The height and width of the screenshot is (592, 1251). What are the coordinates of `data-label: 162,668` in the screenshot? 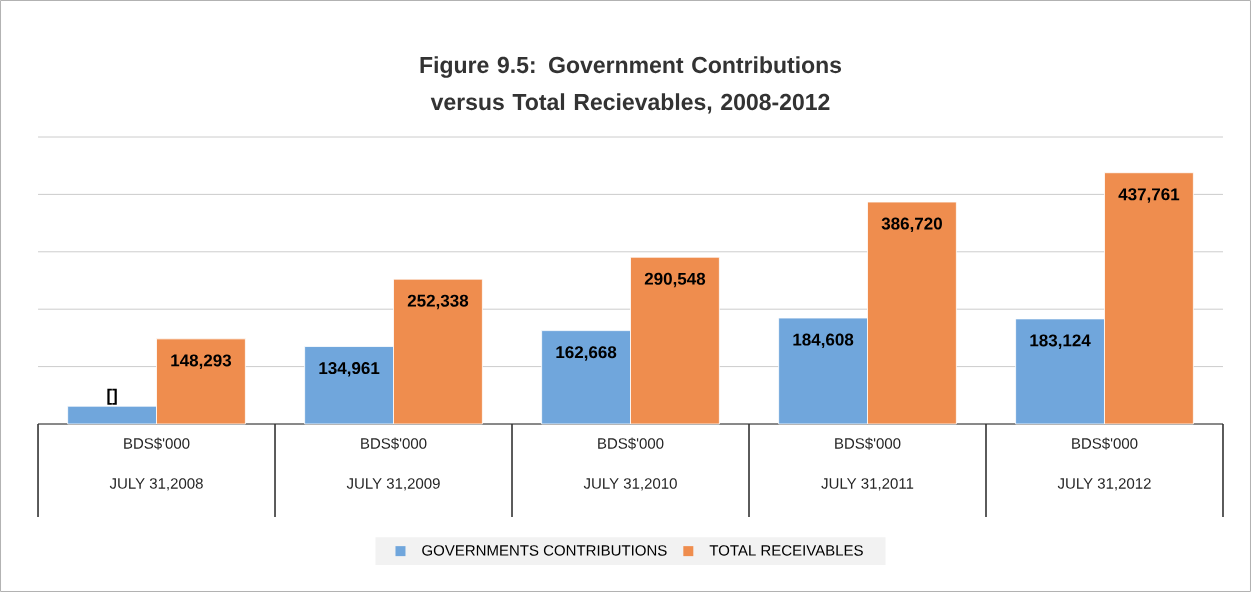 It's located at (586, 353).